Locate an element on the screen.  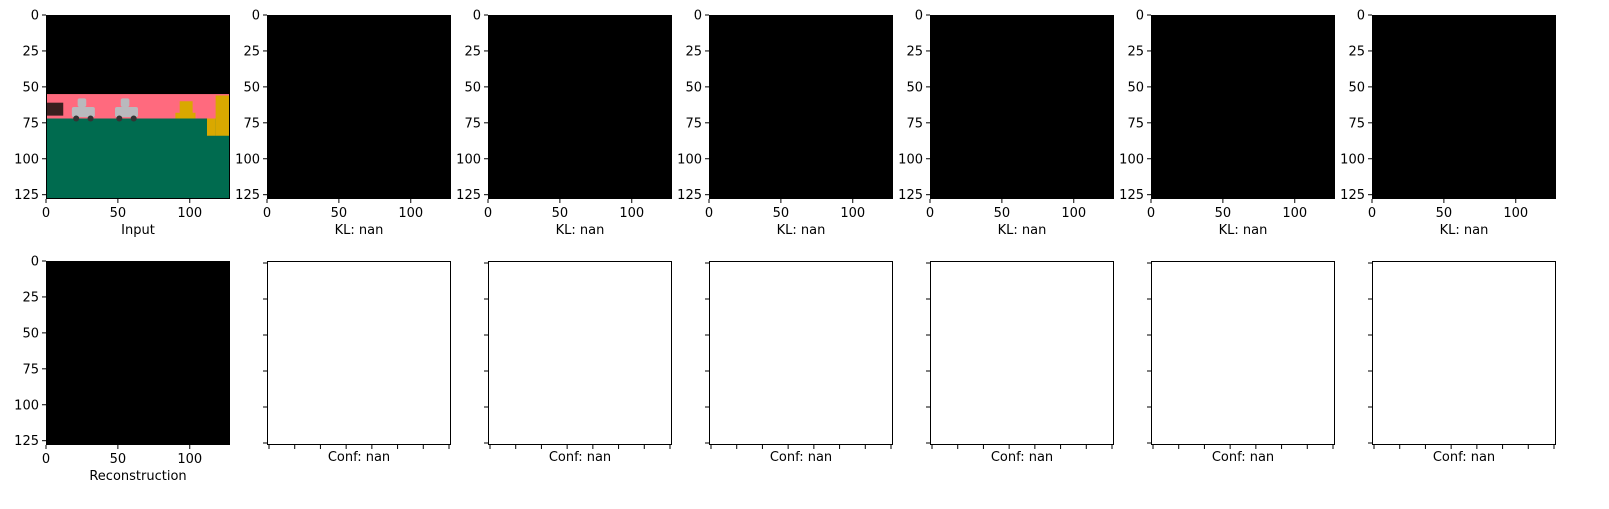
subplot-conf-5: Conf: nan is located at coordinates (1241, 363).